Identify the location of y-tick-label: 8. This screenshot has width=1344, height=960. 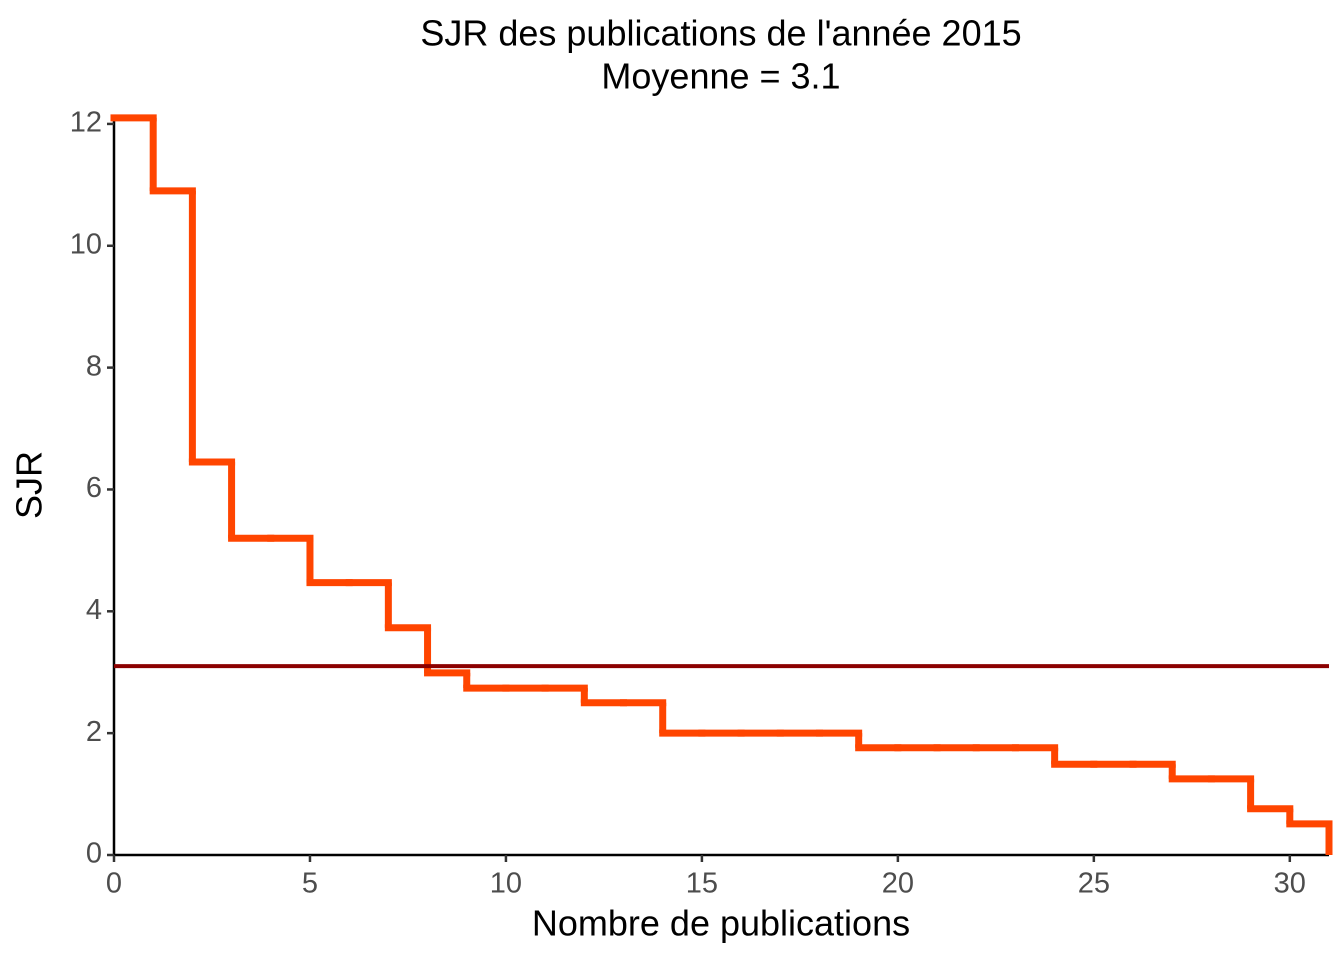
(94, 366).